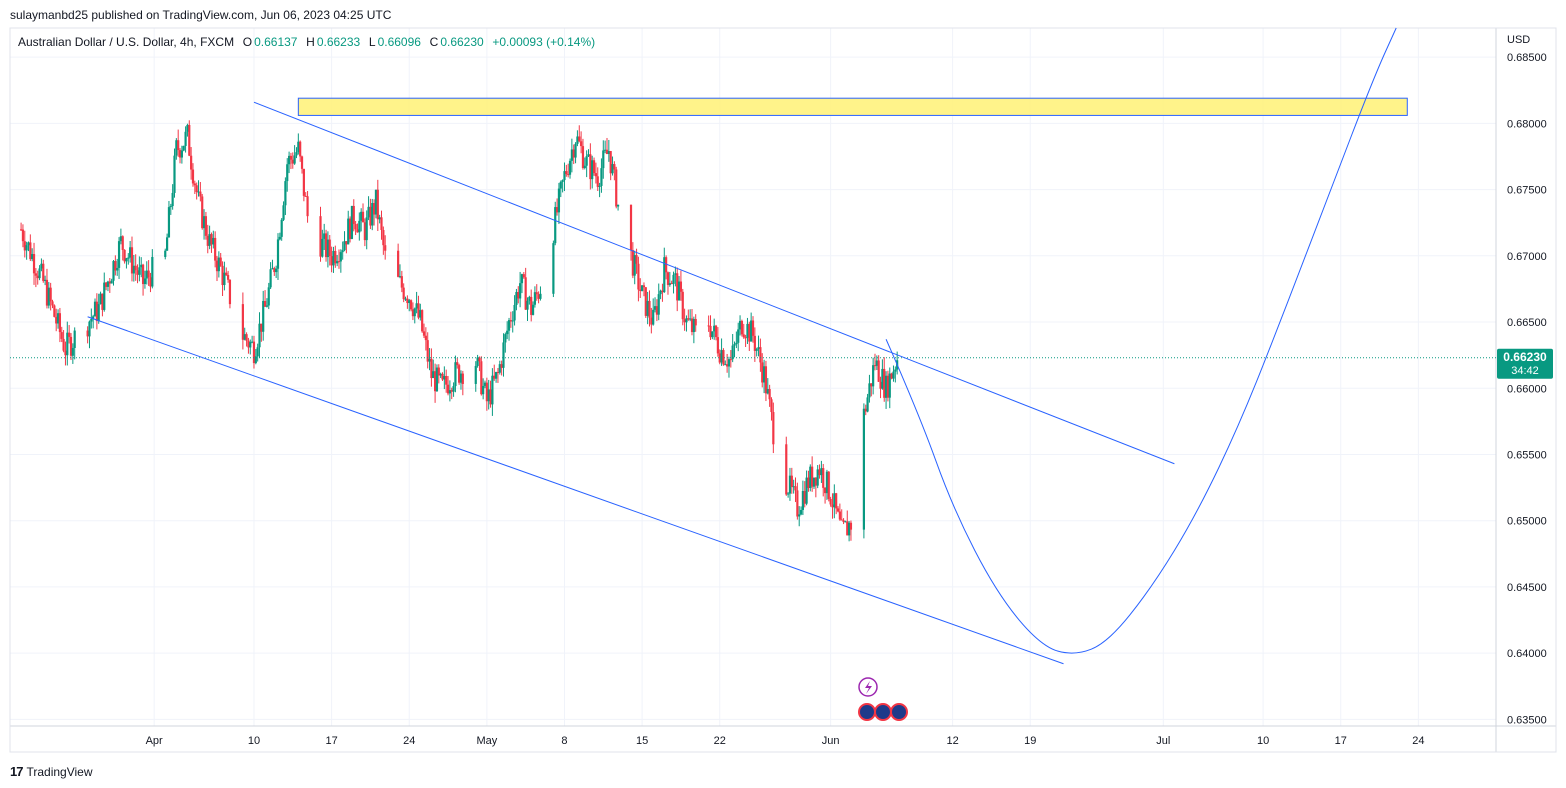 The image size is (1566, 788). I want to click on time-tick-label: 8, so click(564, 741).